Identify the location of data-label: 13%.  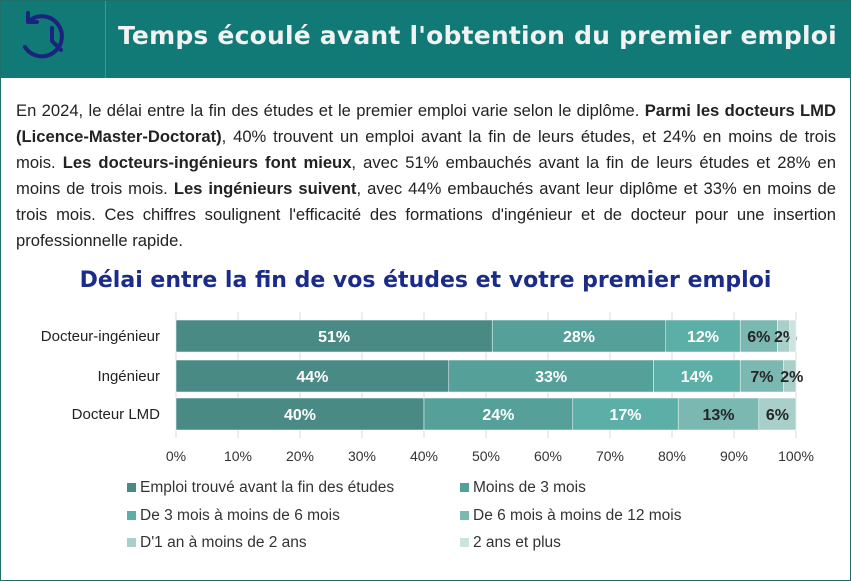
(718, 415).